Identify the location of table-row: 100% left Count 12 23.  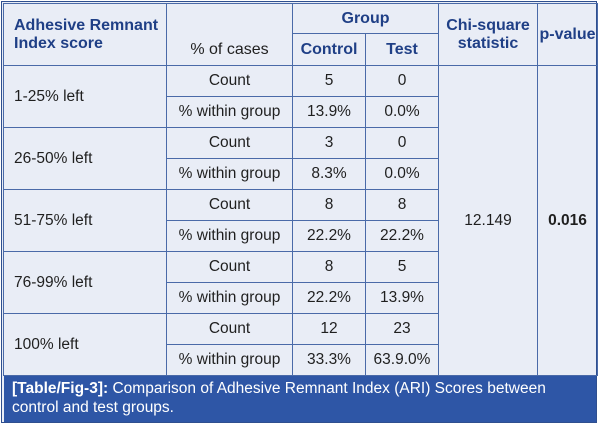
(300, 344).